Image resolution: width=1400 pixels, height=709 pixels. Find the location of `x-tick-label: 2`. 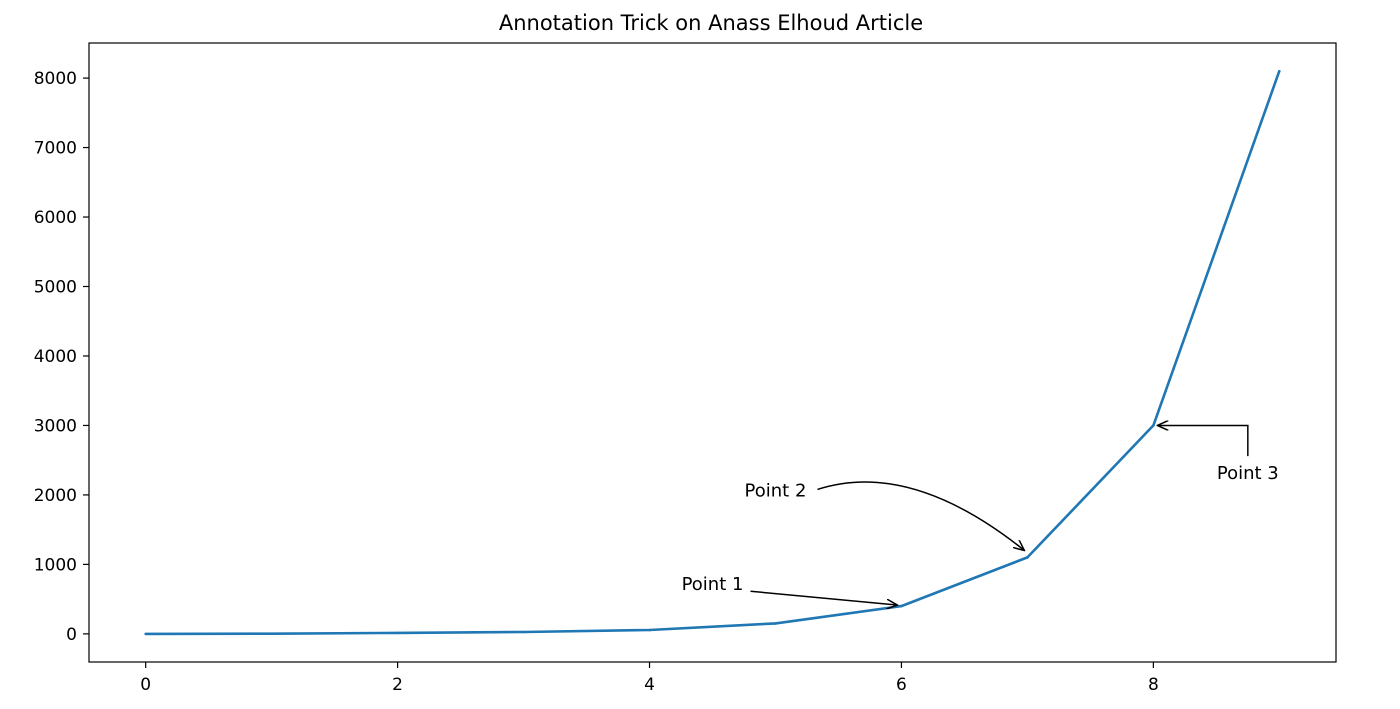

x-tick-label: 2 is located at coordinates (397, 685).